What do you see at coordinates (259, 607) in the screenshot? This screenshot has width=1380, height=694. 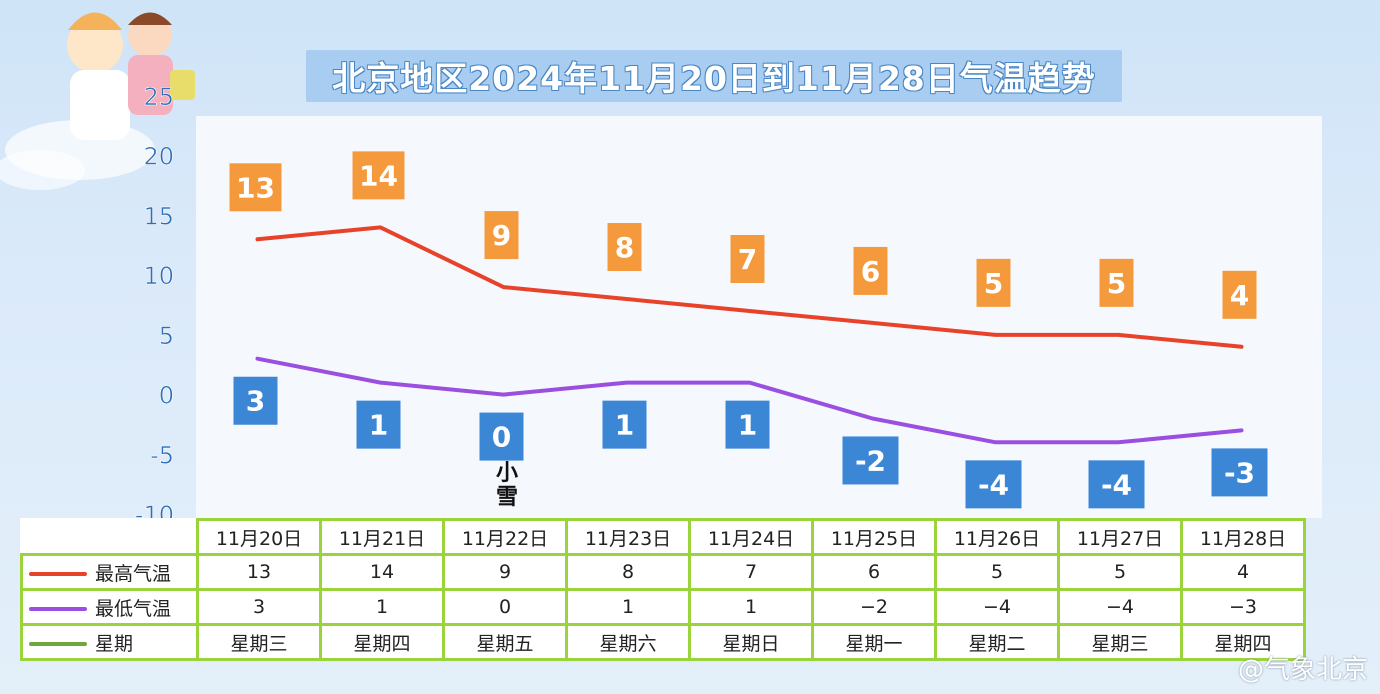 I see `table-cell: 3` at bounding box center [259, 607].